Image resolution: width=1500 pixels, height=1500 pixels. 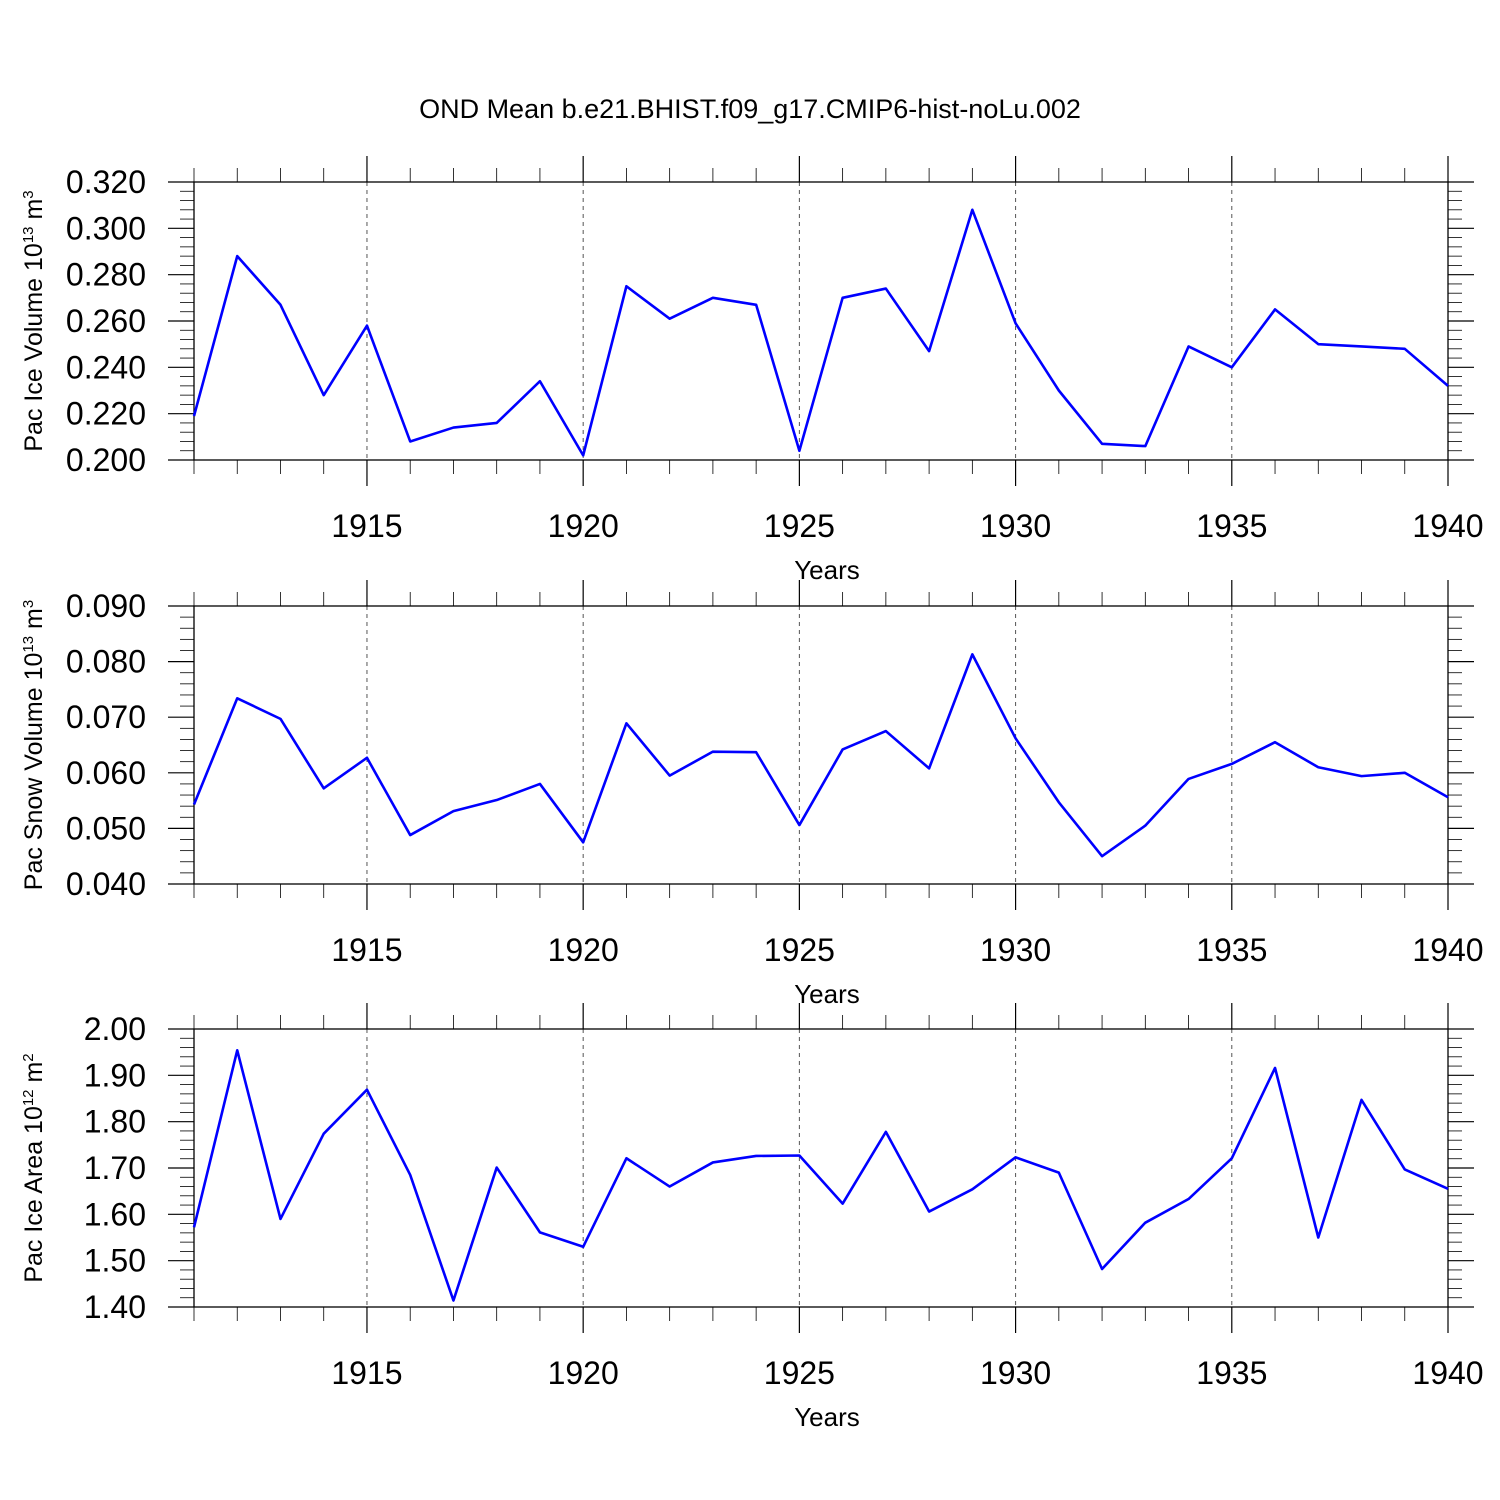 What do you see at coordinates (115, 1214) in the screenshot?
I see `y-tick-label: 1.60` at bounding box center [115, 1214].